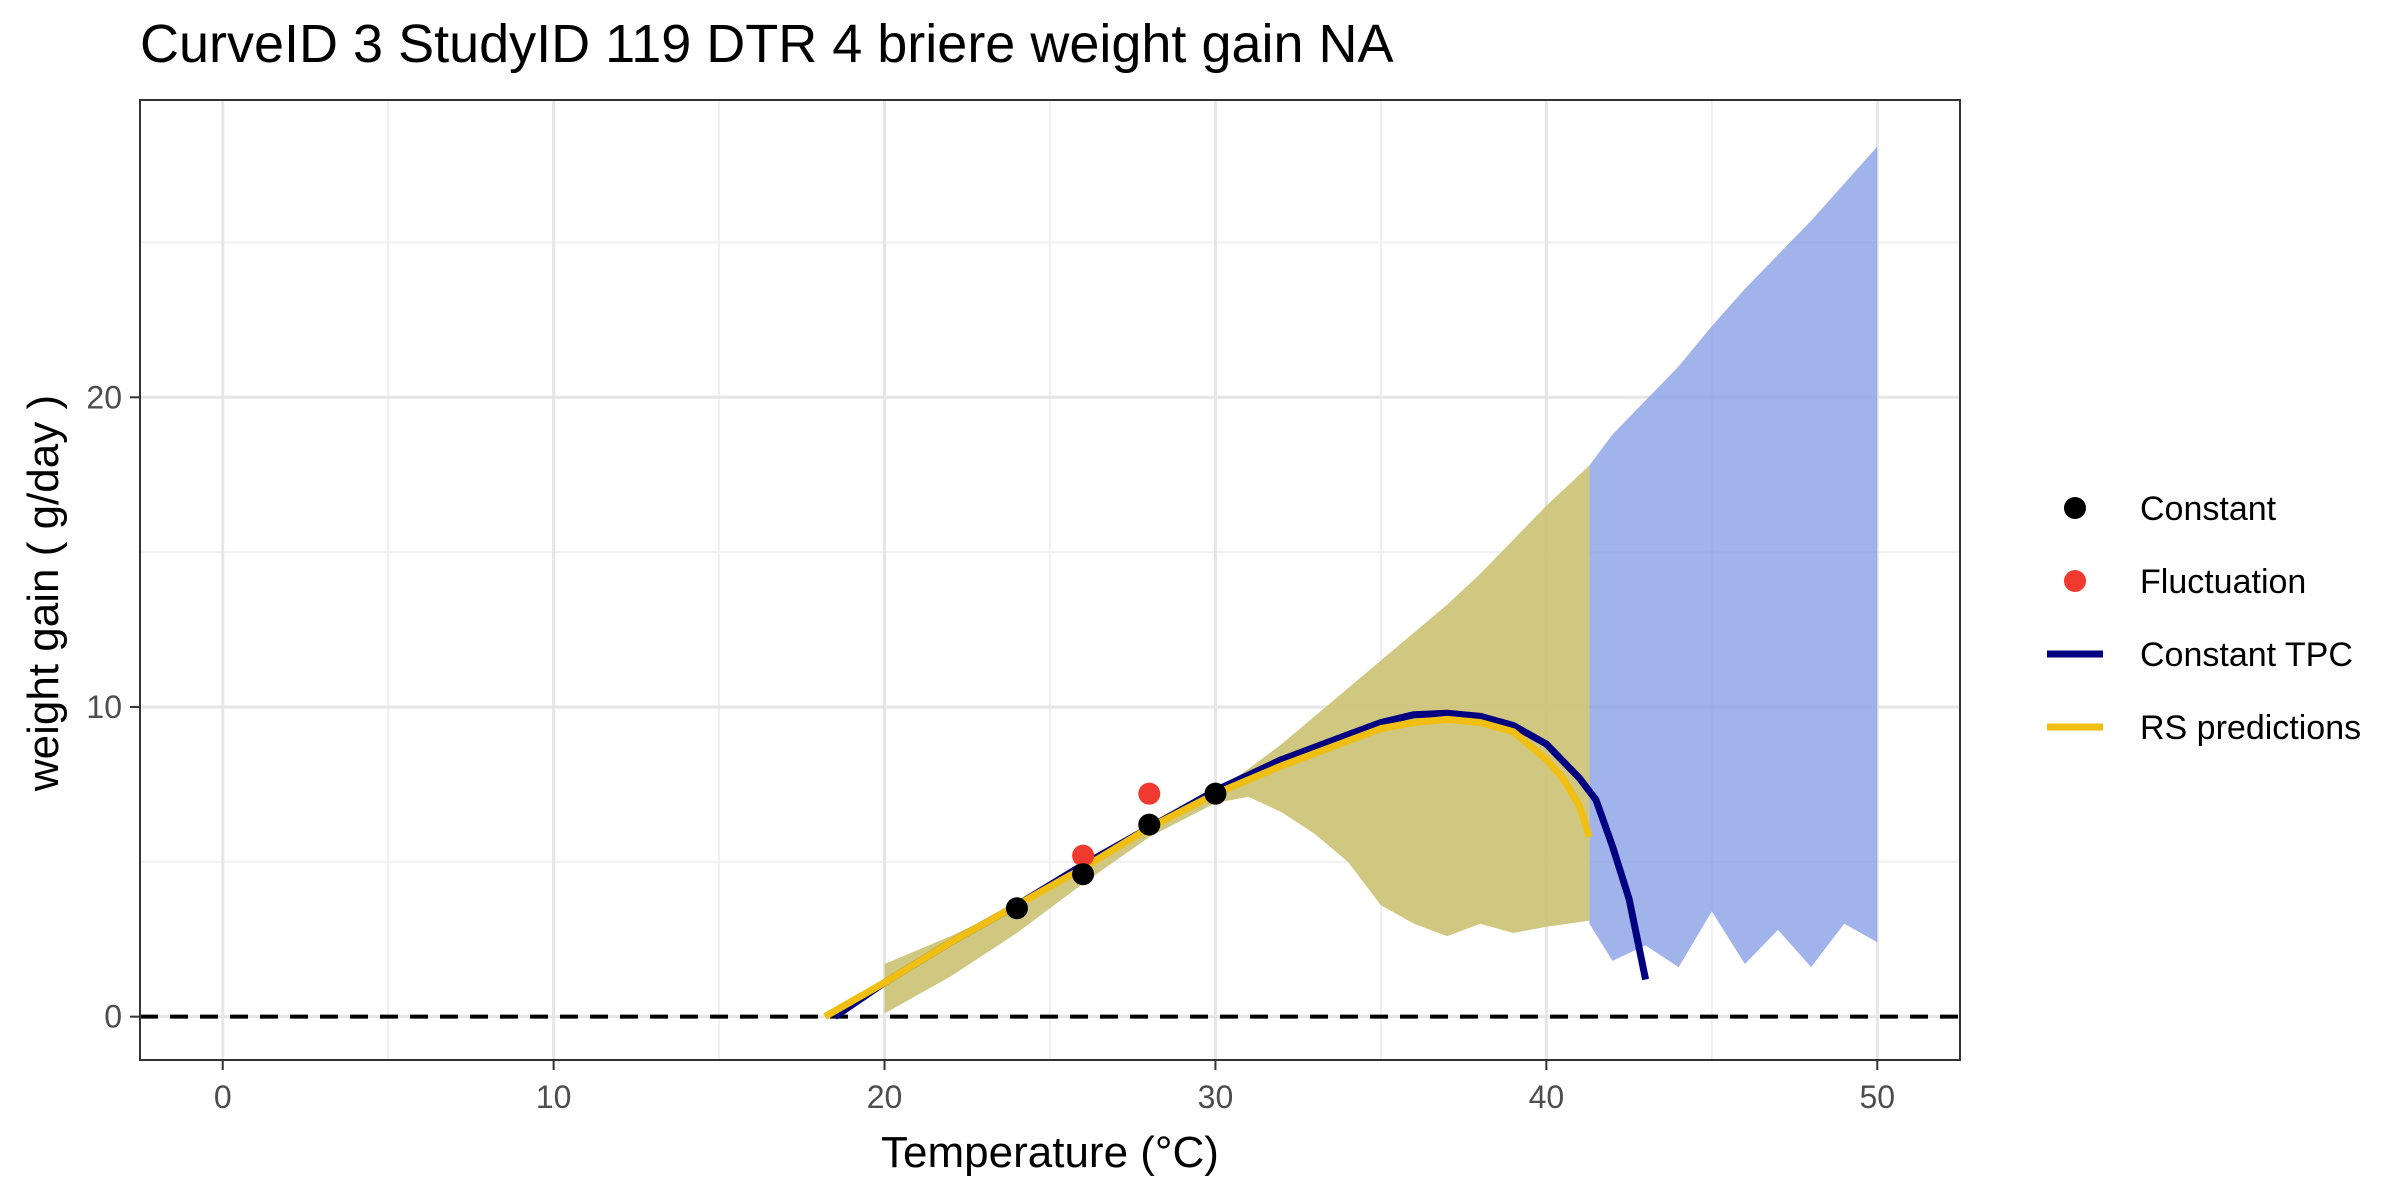  Describe the element at coordinates (113, 1017) in the screenshot. I see `y-tick-label: 0` at that location.